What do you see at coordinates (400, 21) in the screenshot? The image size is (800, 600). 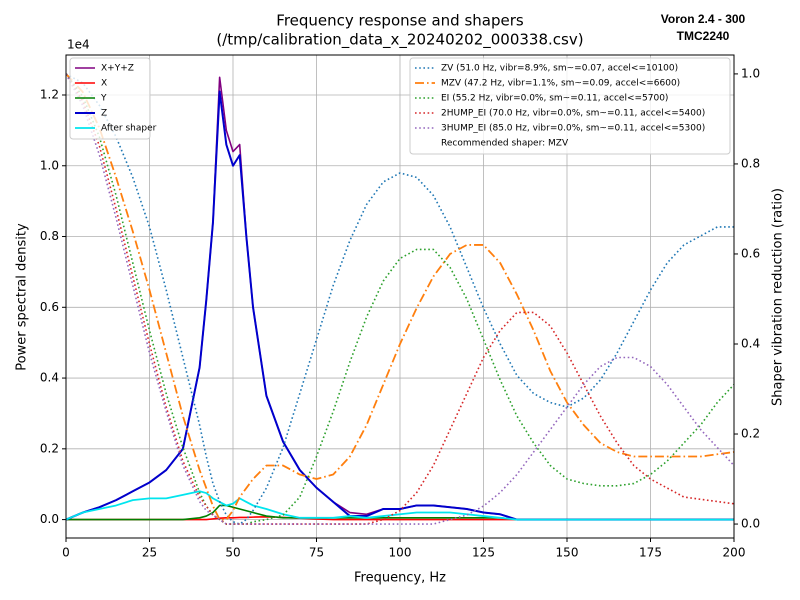 I see `chart-title: Frequency response and shapers` at bounding box center [400, 21].